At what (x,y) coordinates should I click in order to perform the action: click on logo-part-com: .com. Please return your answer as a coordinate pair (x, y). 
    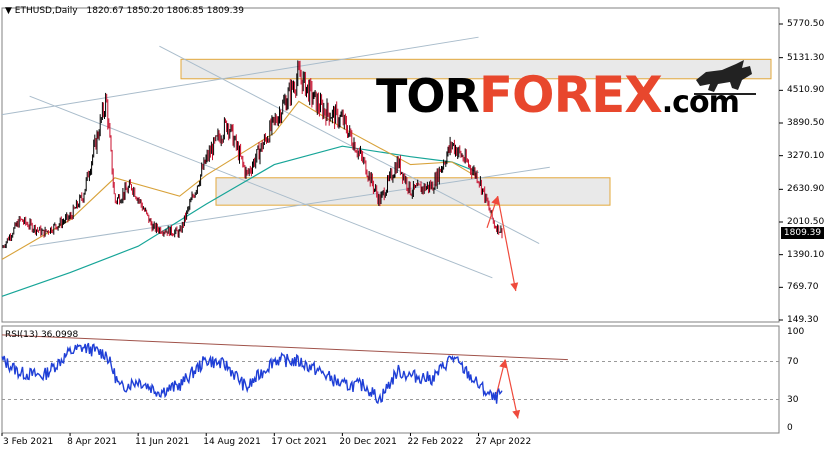
    Looking at the image, I should click on (700, 102).